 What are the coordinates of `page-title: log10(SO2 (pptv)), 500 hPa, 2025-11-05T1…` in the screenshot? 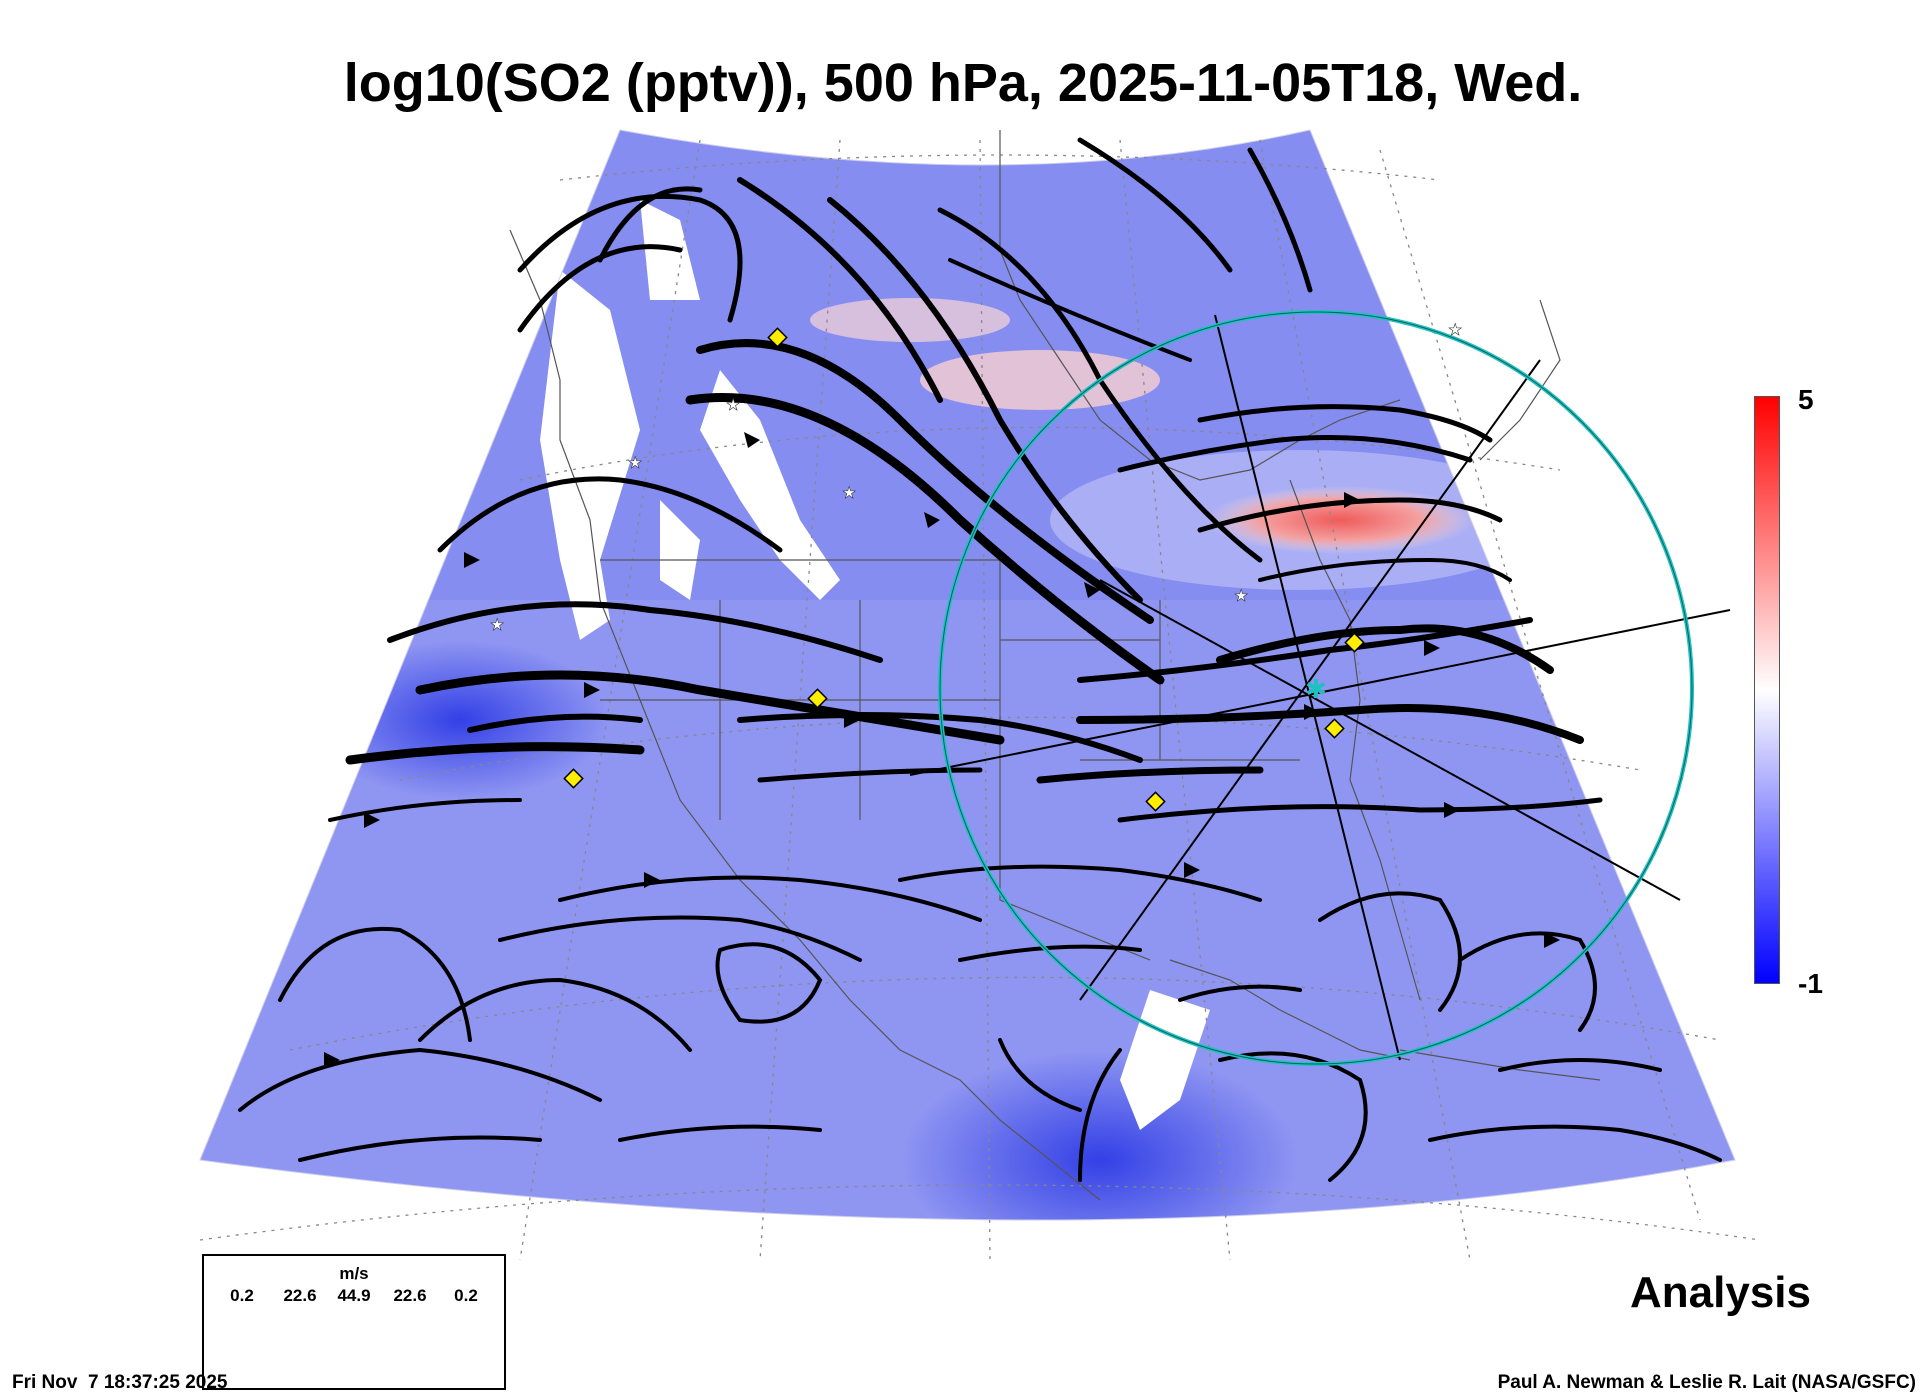 It's located at (963, 83).